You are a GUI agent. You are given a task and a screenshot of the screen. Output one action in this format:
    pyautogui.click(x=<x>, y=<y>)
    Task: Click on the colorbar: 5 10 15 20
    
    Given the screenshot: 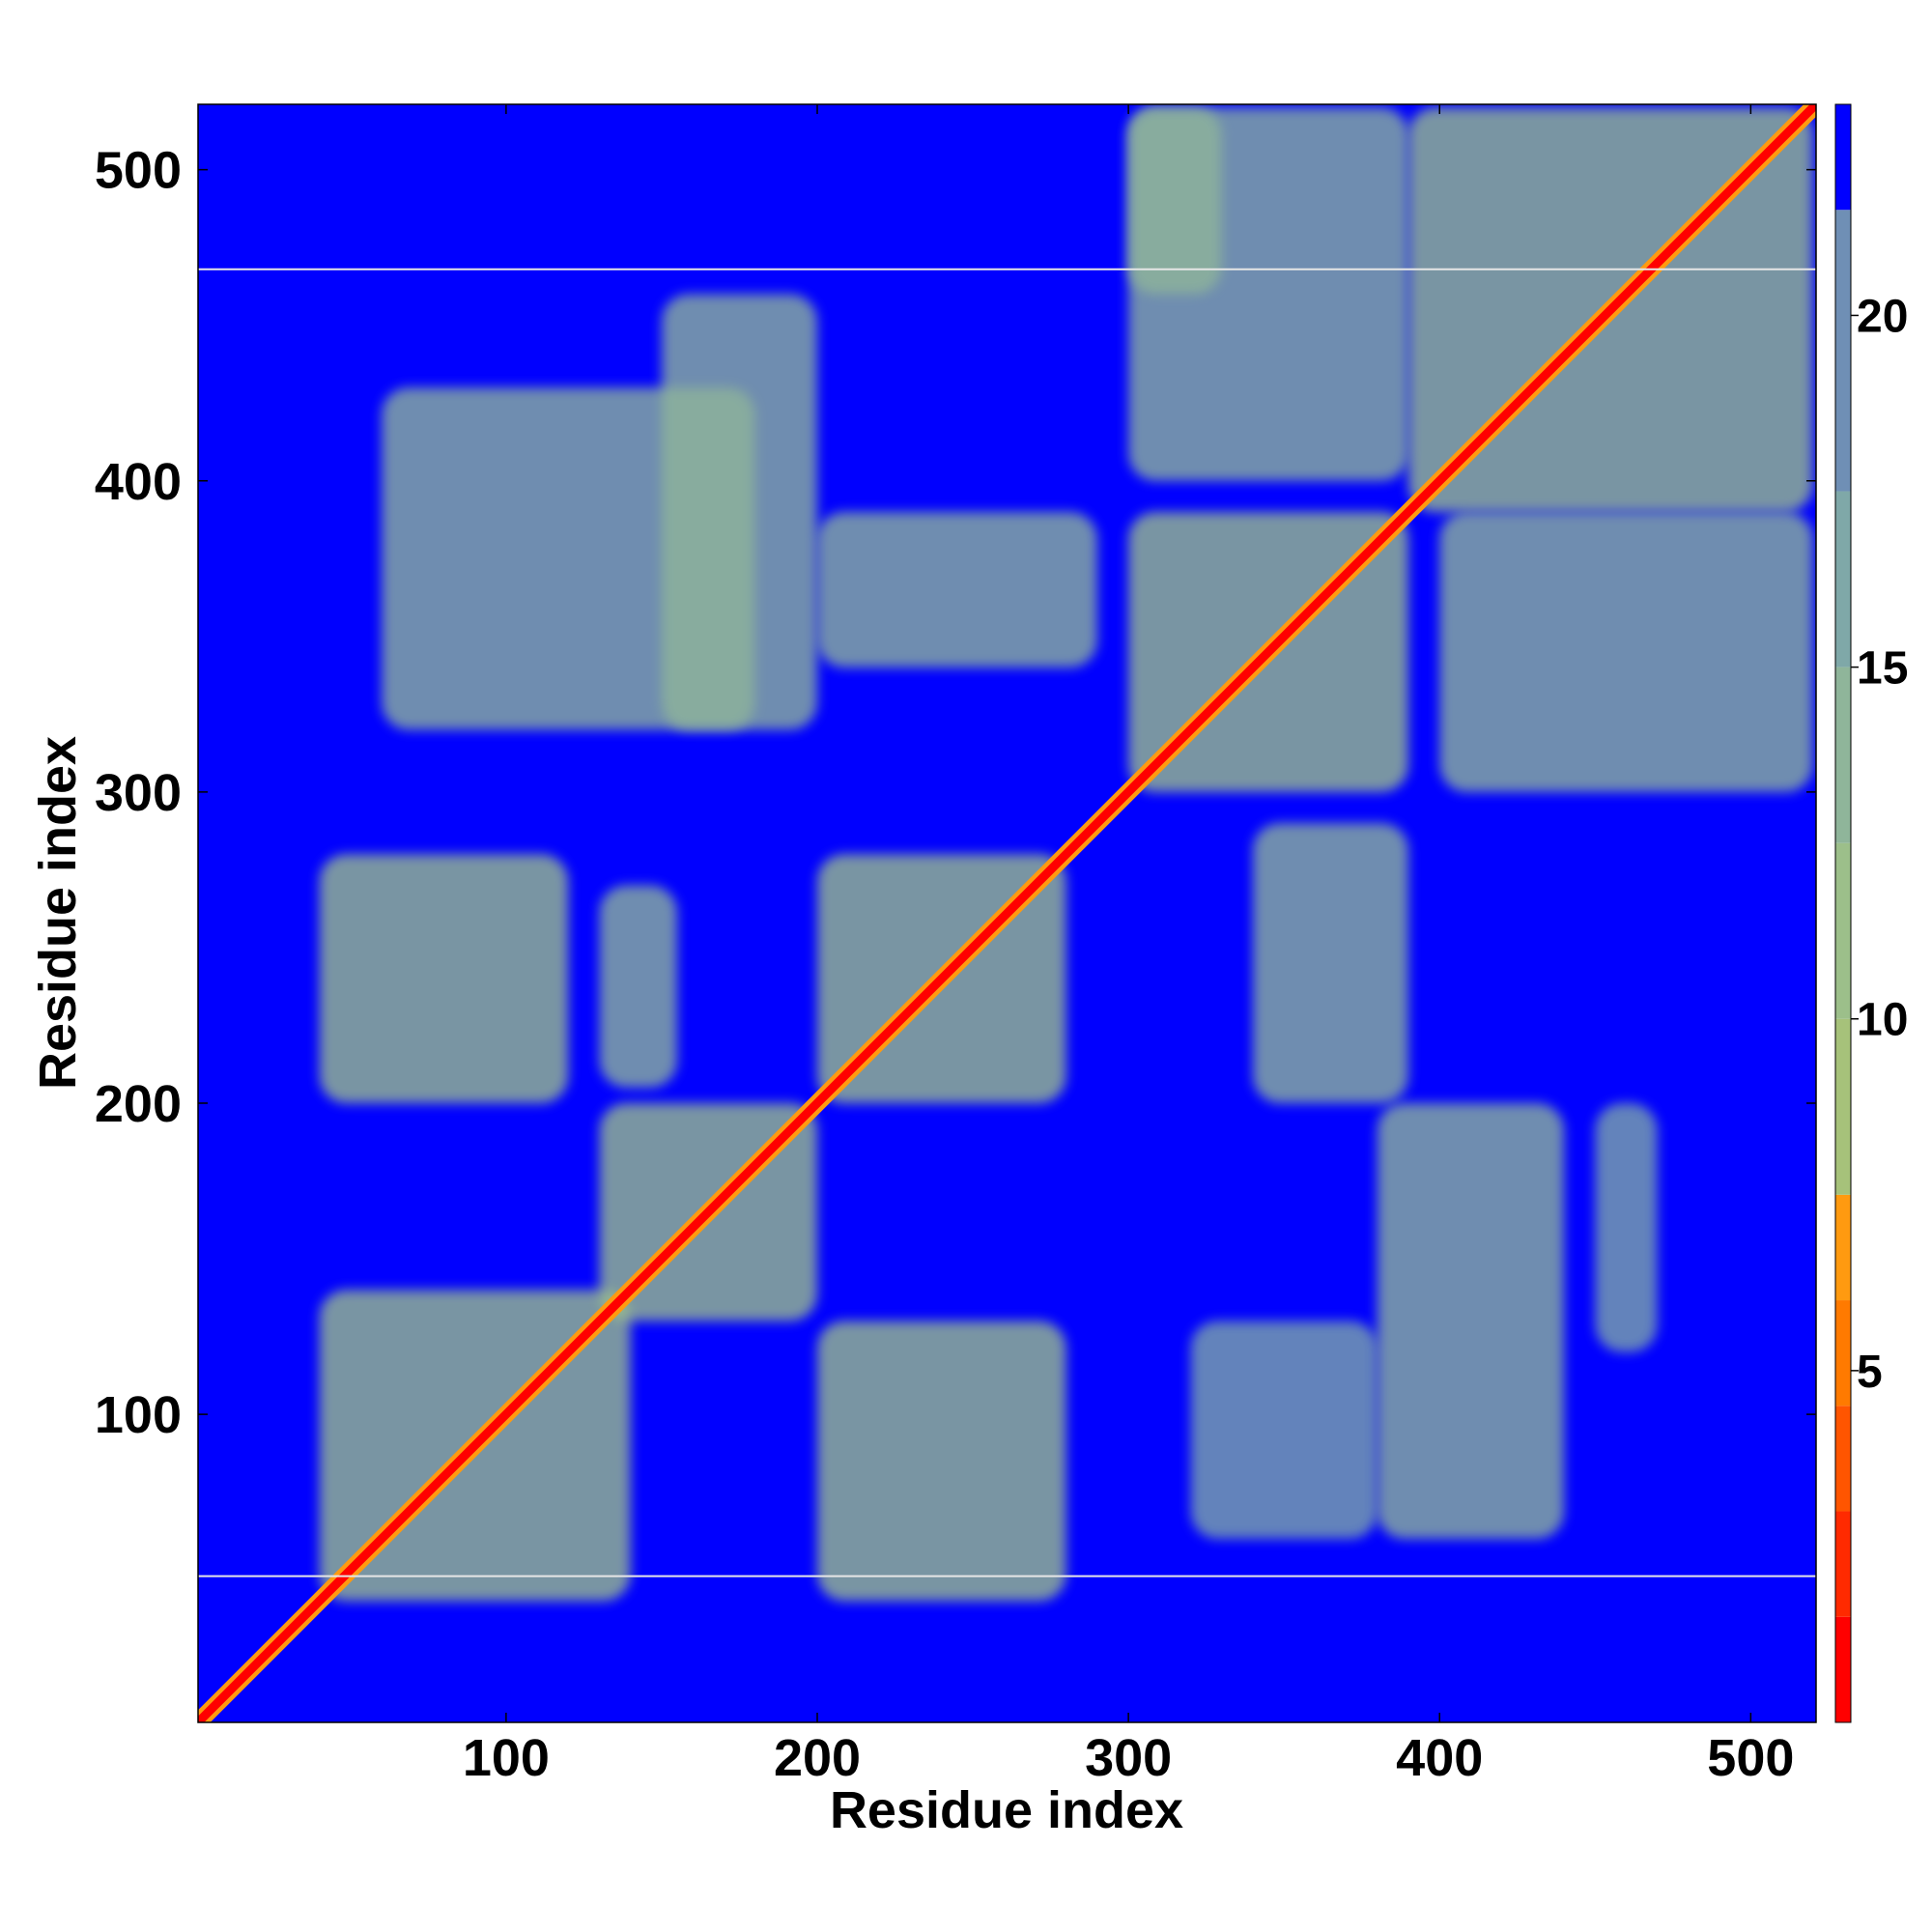 What is the action you would take?
    pyautogui.click(x=1871, y=913)
    